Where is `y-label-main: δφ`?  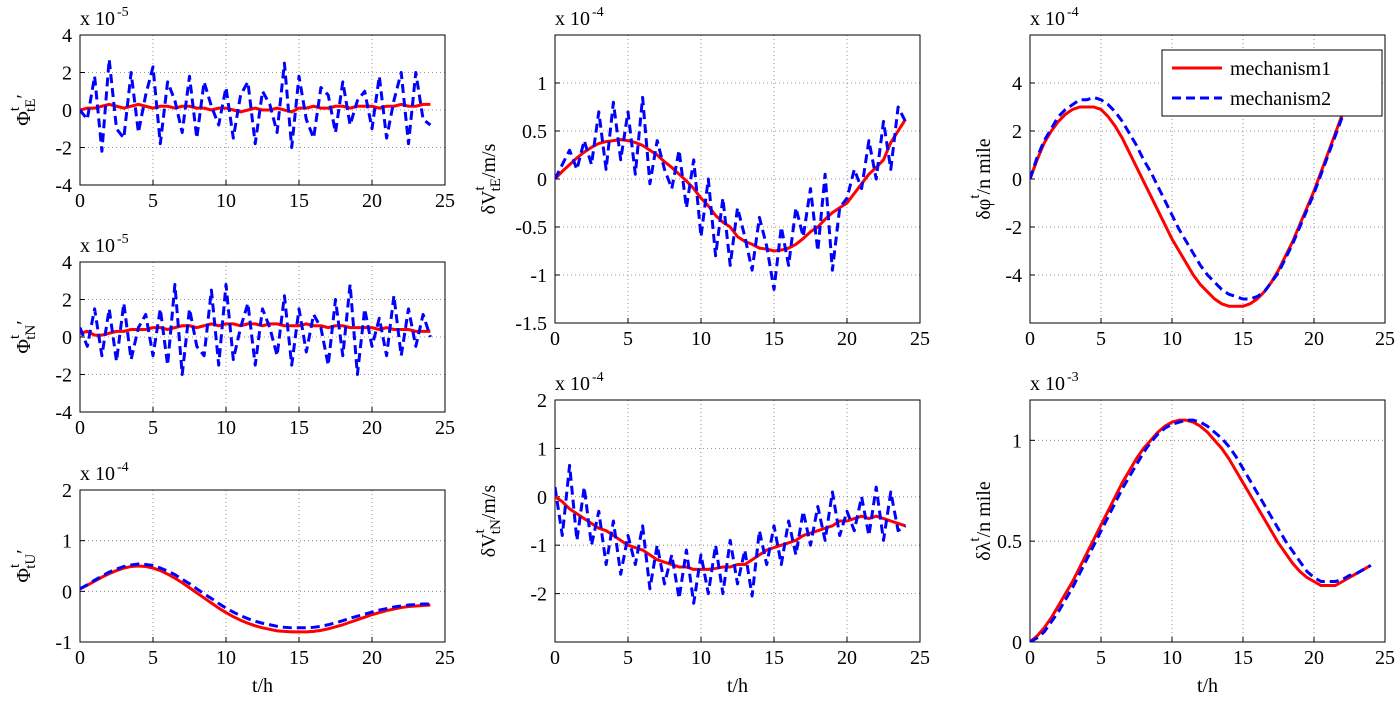 y-label-main: δφ is located at coordinates (984, 209).